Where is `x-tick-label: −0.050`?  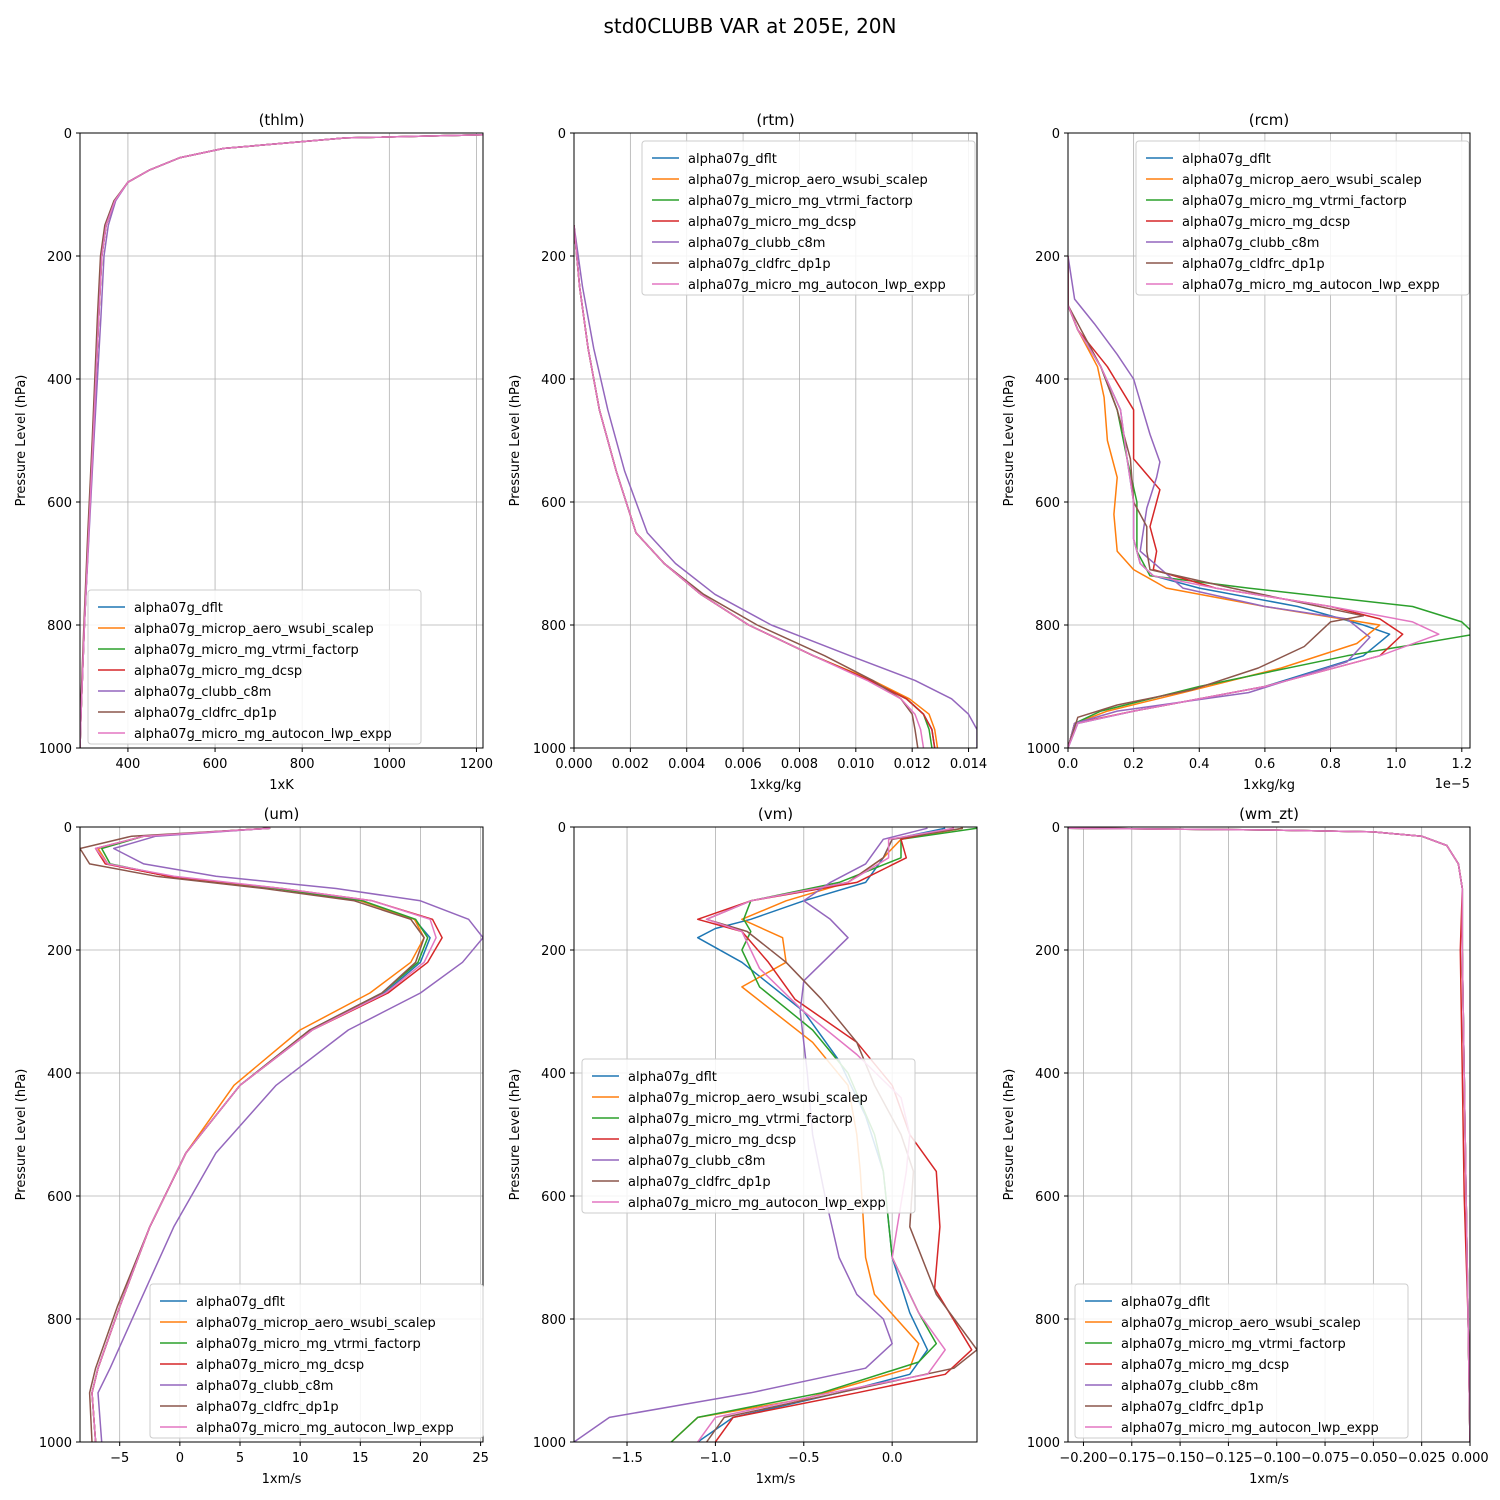
x-tick-label: −0.050 is located at coordinates (1373, 1458).